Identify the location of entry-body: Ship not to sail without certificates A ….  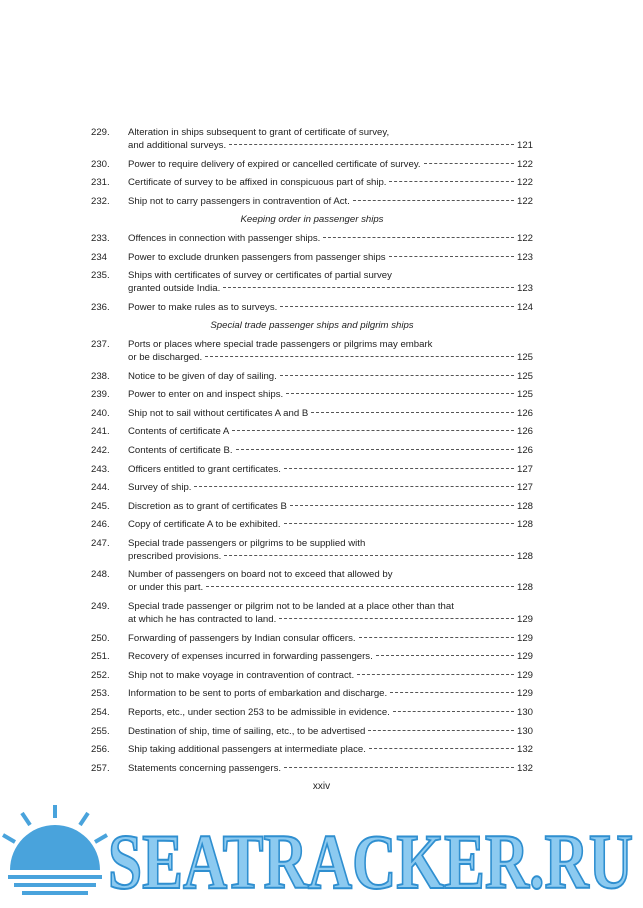
(330, 413).